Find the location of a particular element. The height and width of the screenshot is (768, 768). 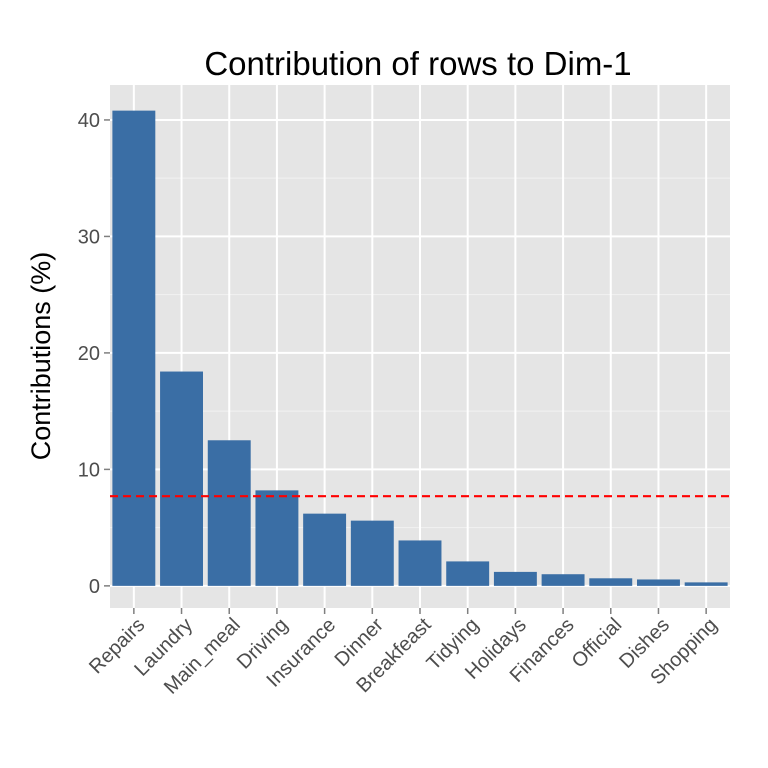

y-tick-label: 20 is located at coordinates (89, 354).